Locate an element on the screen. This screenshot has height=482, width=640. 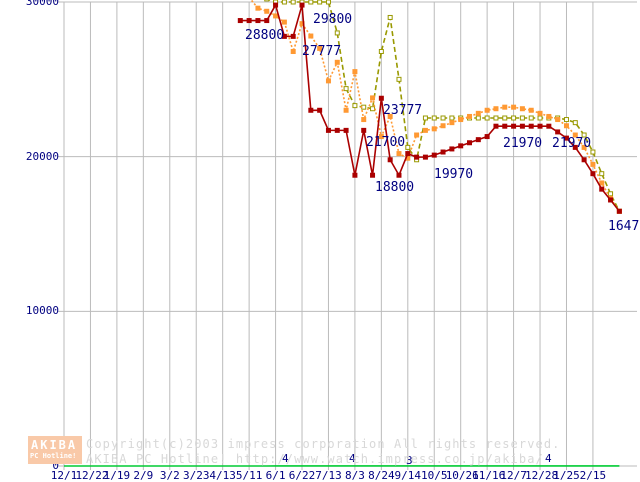
y-tick-label: 10000 is located at coordinates (29, 310).